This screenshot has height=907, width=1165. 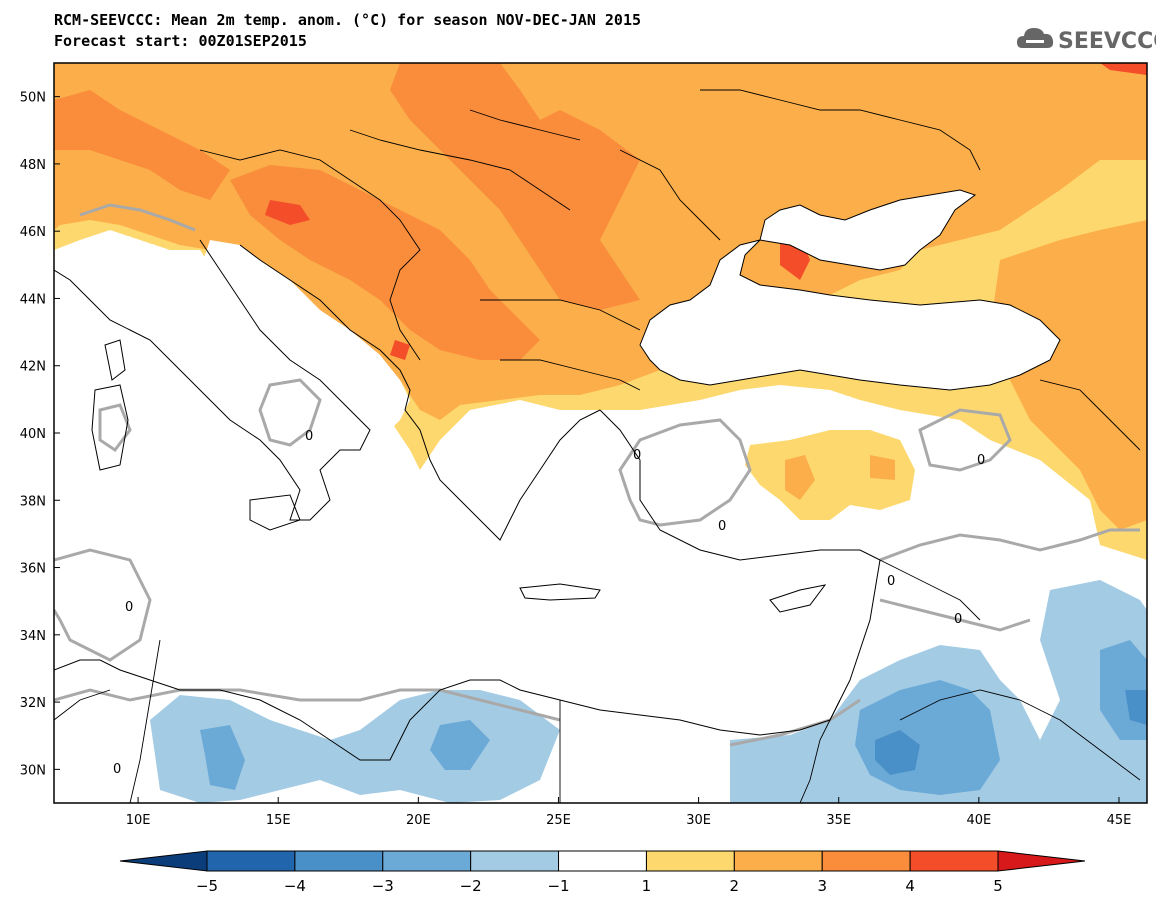 I want to click on adriatic-sea, so click(x=305, y=345).